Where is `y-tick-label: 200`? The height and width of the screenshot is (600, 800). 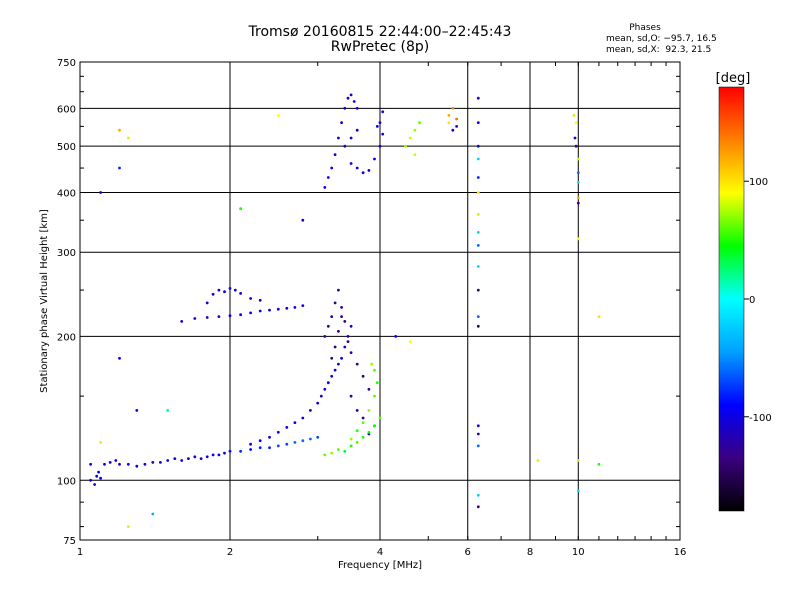
y-tick-label: 200 is located at coordinates (66, 337).